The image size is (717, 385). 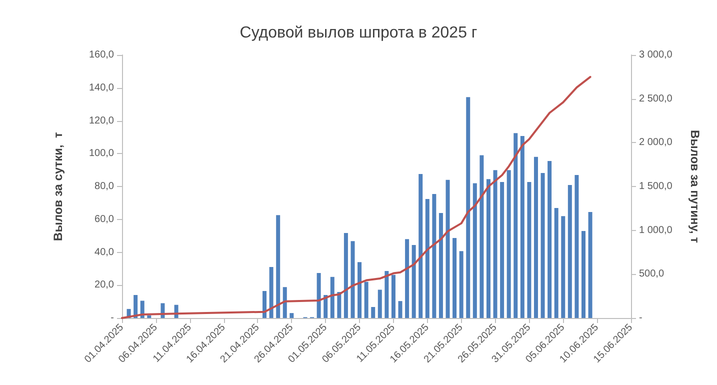 I want to click on y-axis-title: Вылов за сутки, т, so click(x=58, y=186).